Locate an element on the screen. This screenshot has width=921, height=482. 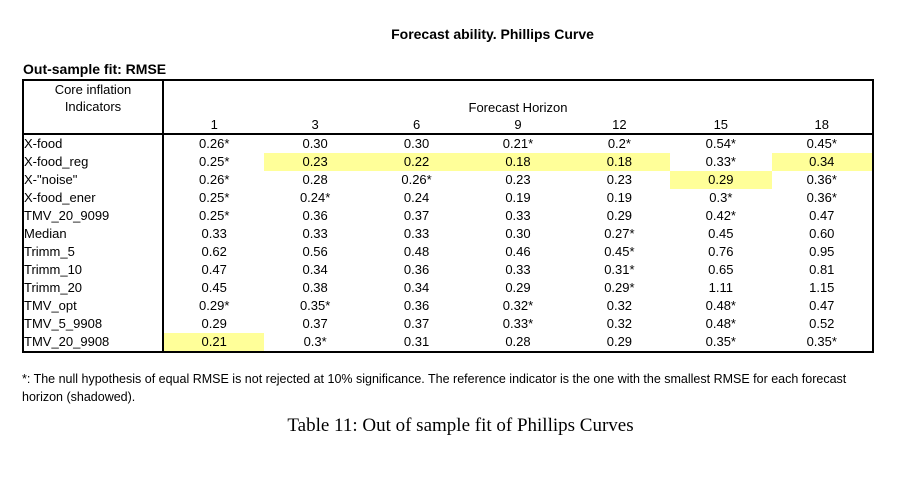
rmse-cell: 0.27* is located at coordinates (619, 233).